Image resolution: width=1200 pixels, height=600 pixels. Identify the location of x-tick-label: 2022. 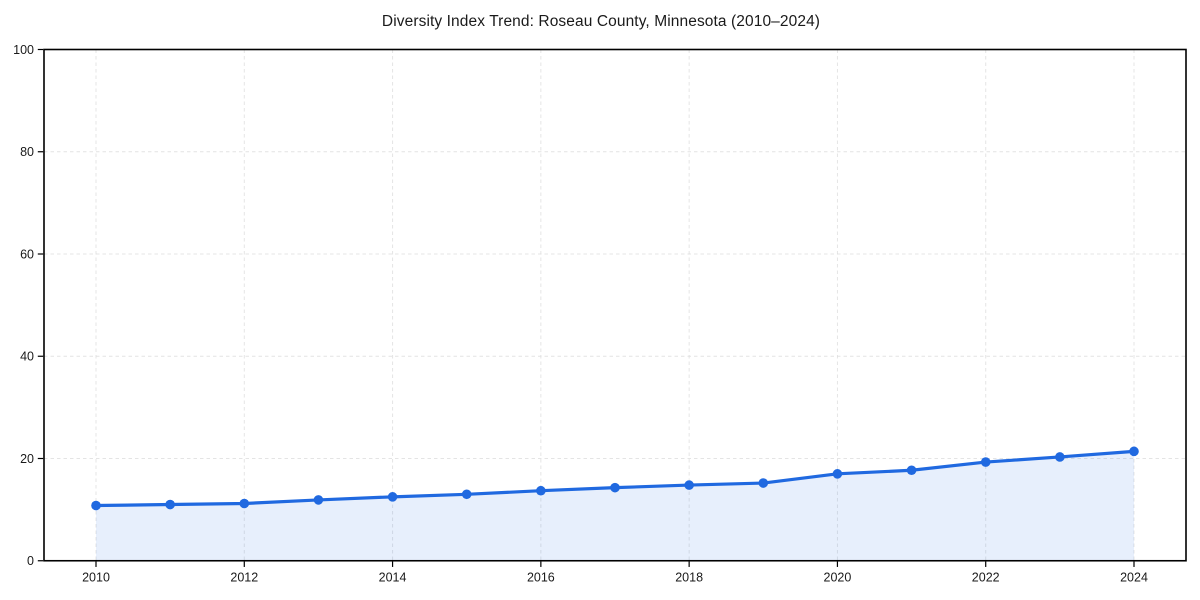
(986, 577).